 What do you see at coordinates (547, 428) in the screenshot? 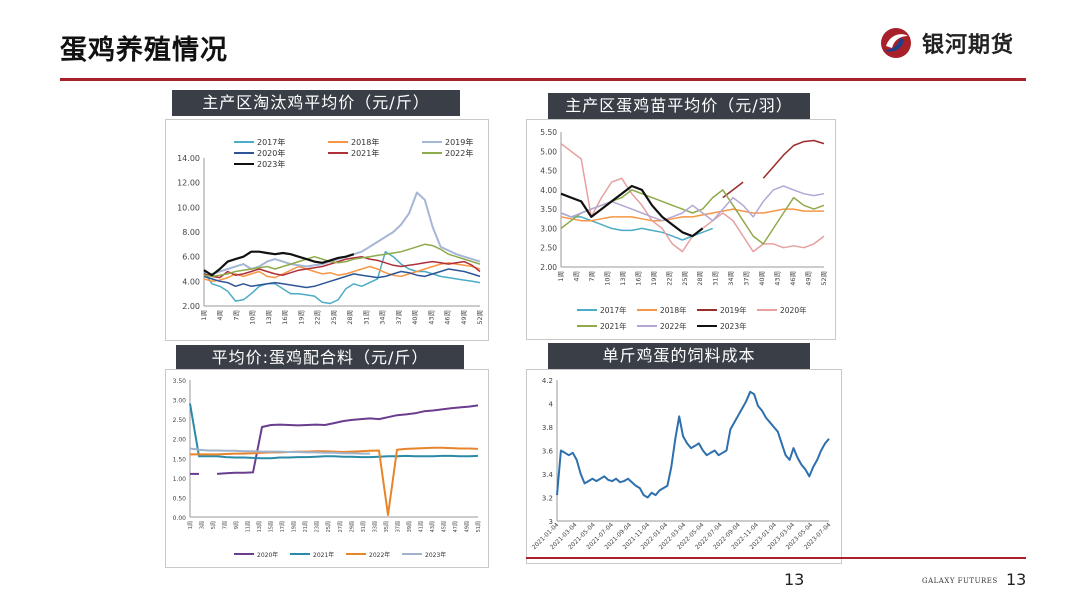
I see `y-tick-label: 3.8` at bounding box center [547, 428].